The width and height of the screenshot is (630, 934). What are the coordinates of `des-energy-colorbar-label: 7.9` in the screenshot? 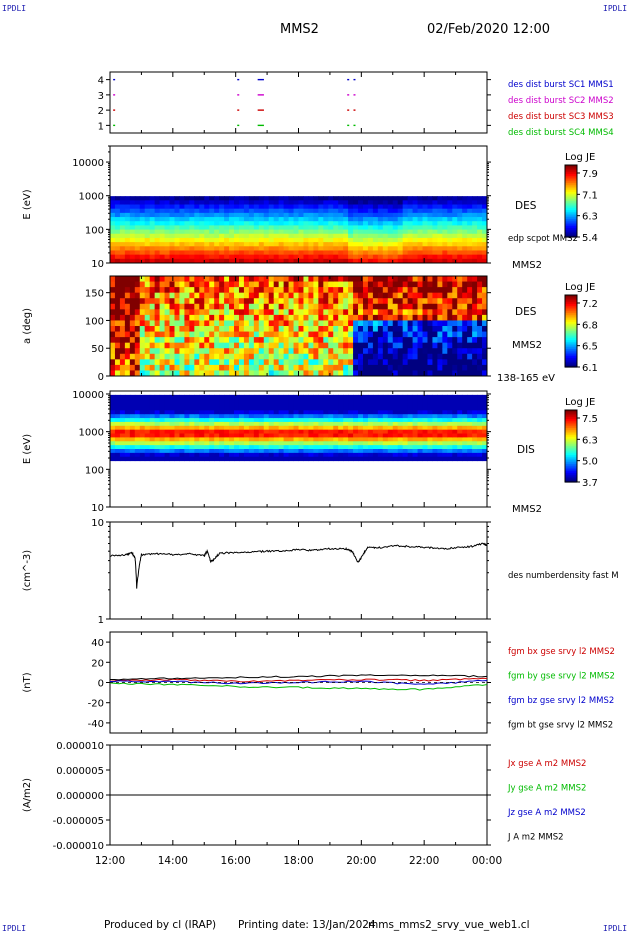 It's located at (590, 174).